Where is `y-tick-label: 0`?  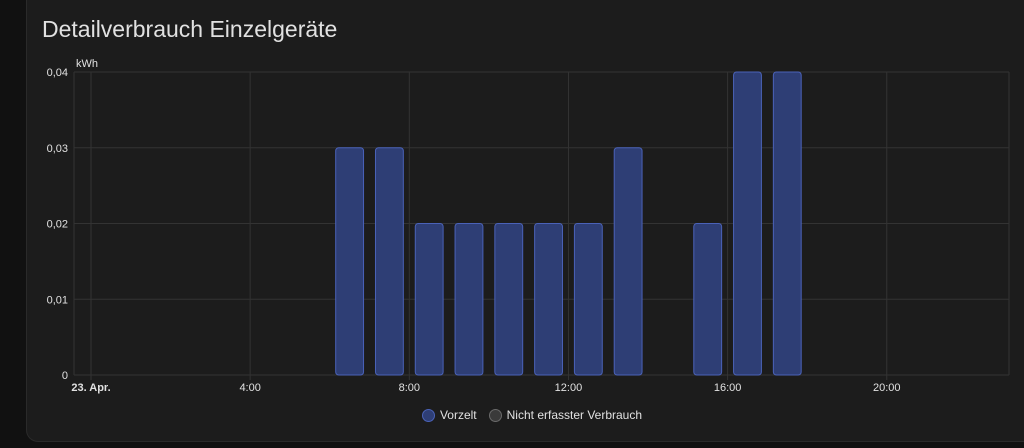 y-tick-label: 0 is located at coordinates (65, 376).